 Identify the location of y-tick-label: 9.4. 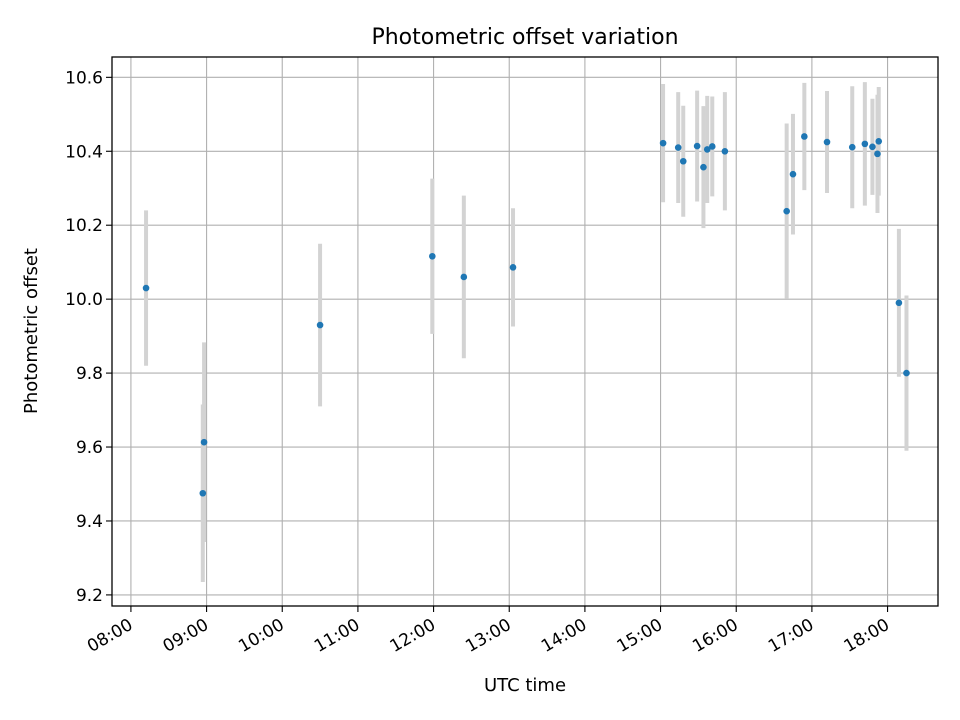
(89, 522).